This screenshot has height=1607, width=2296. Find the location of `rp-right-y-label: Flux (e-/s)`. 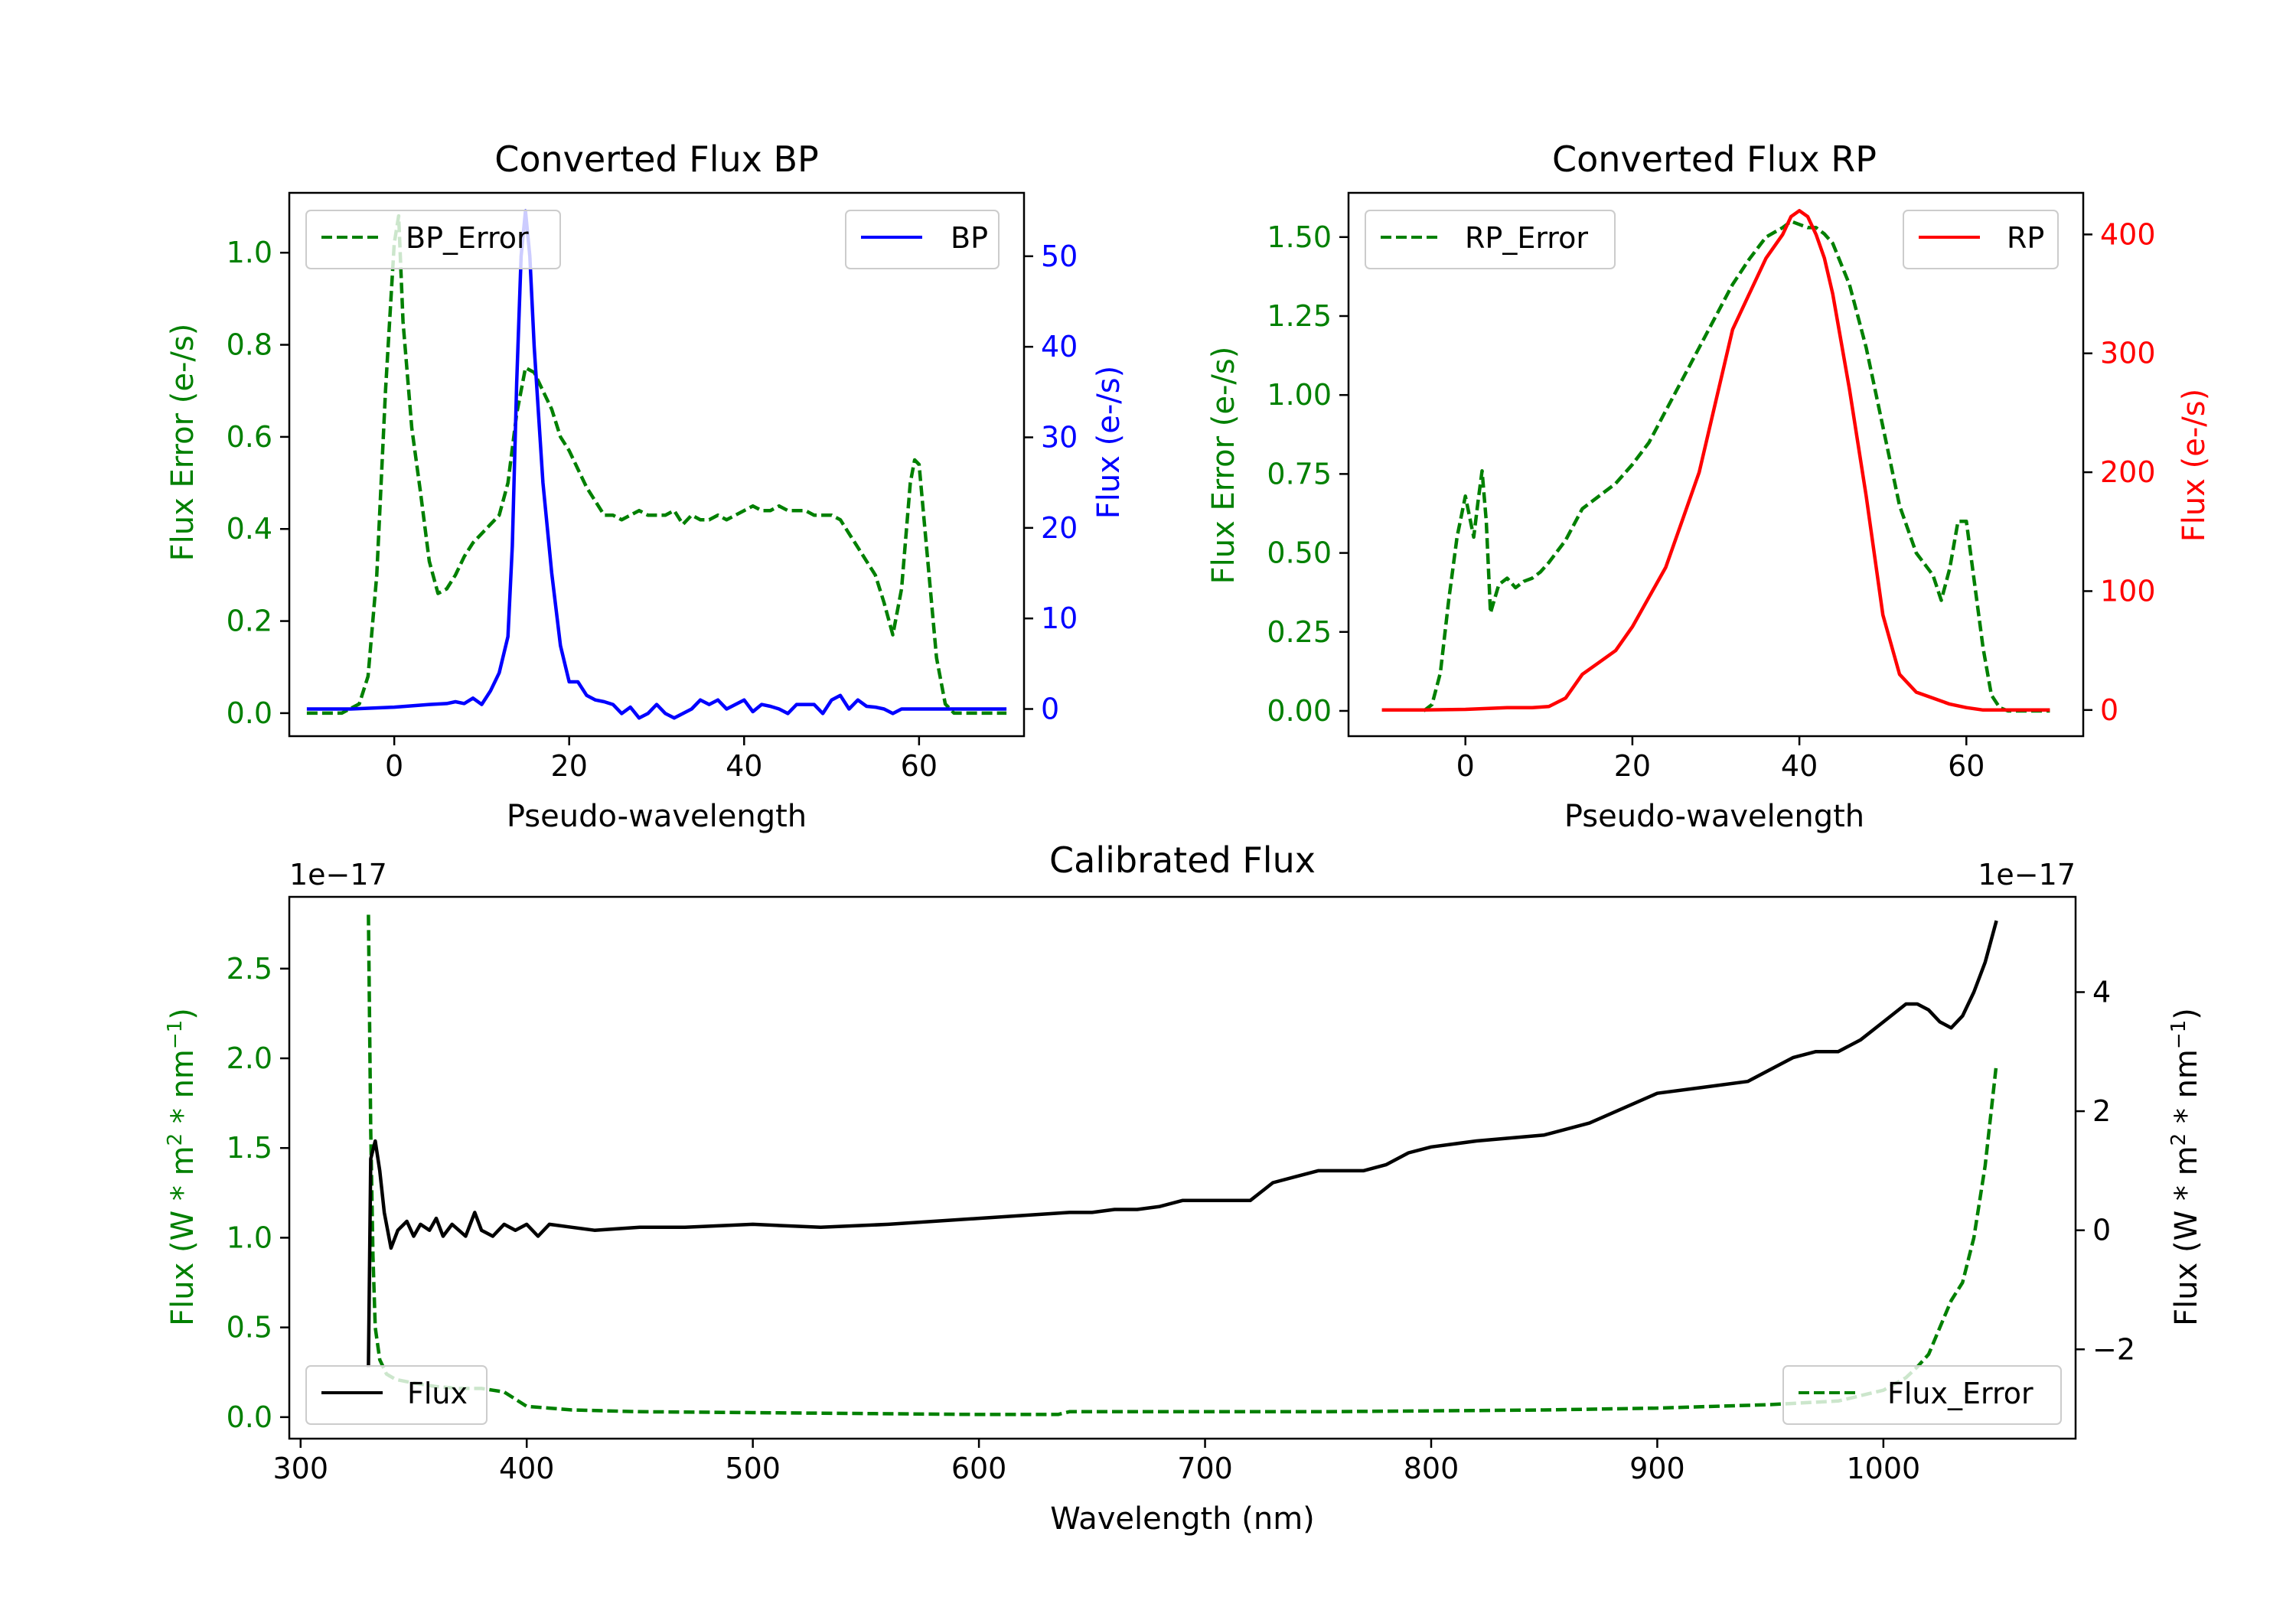

rp-right-y-label: Flux (e-/s) is located at coordinates (2194, 466).